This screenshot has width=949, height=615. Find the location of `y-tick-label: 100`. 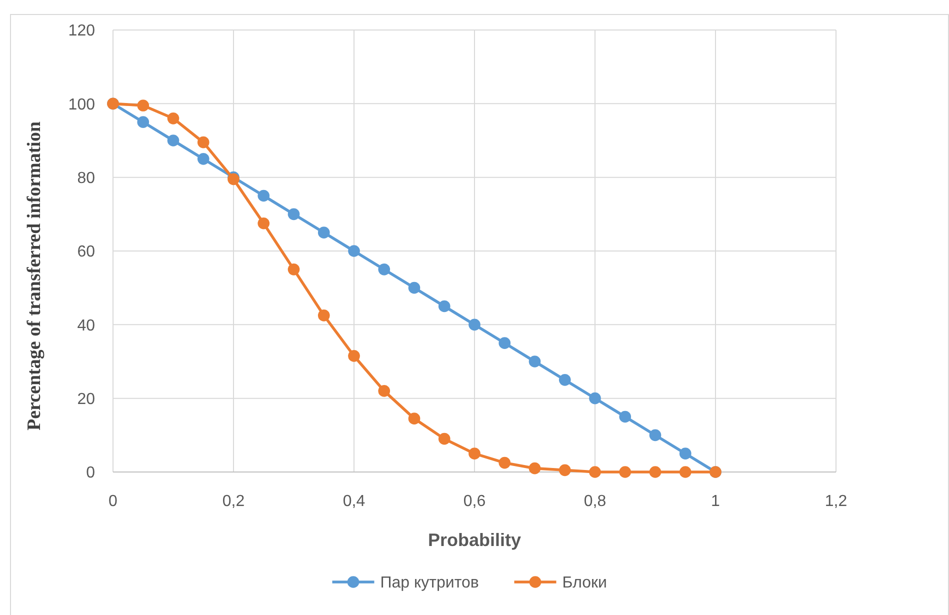

y-tick-label: 100 is located at coordinates (82, 105).